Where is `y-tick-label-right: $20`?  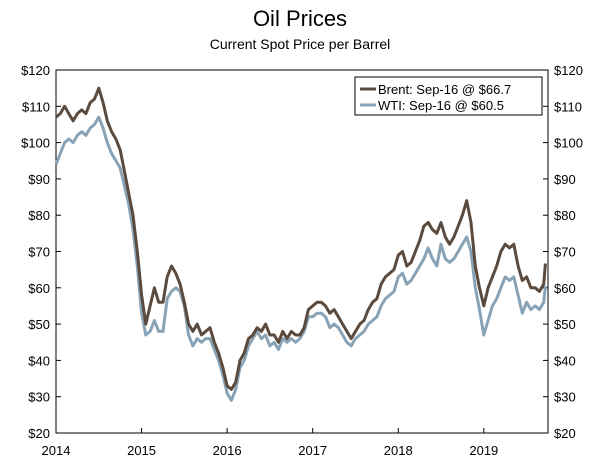
y-tick-label-right: $20 is located at coordinates (565, 433).